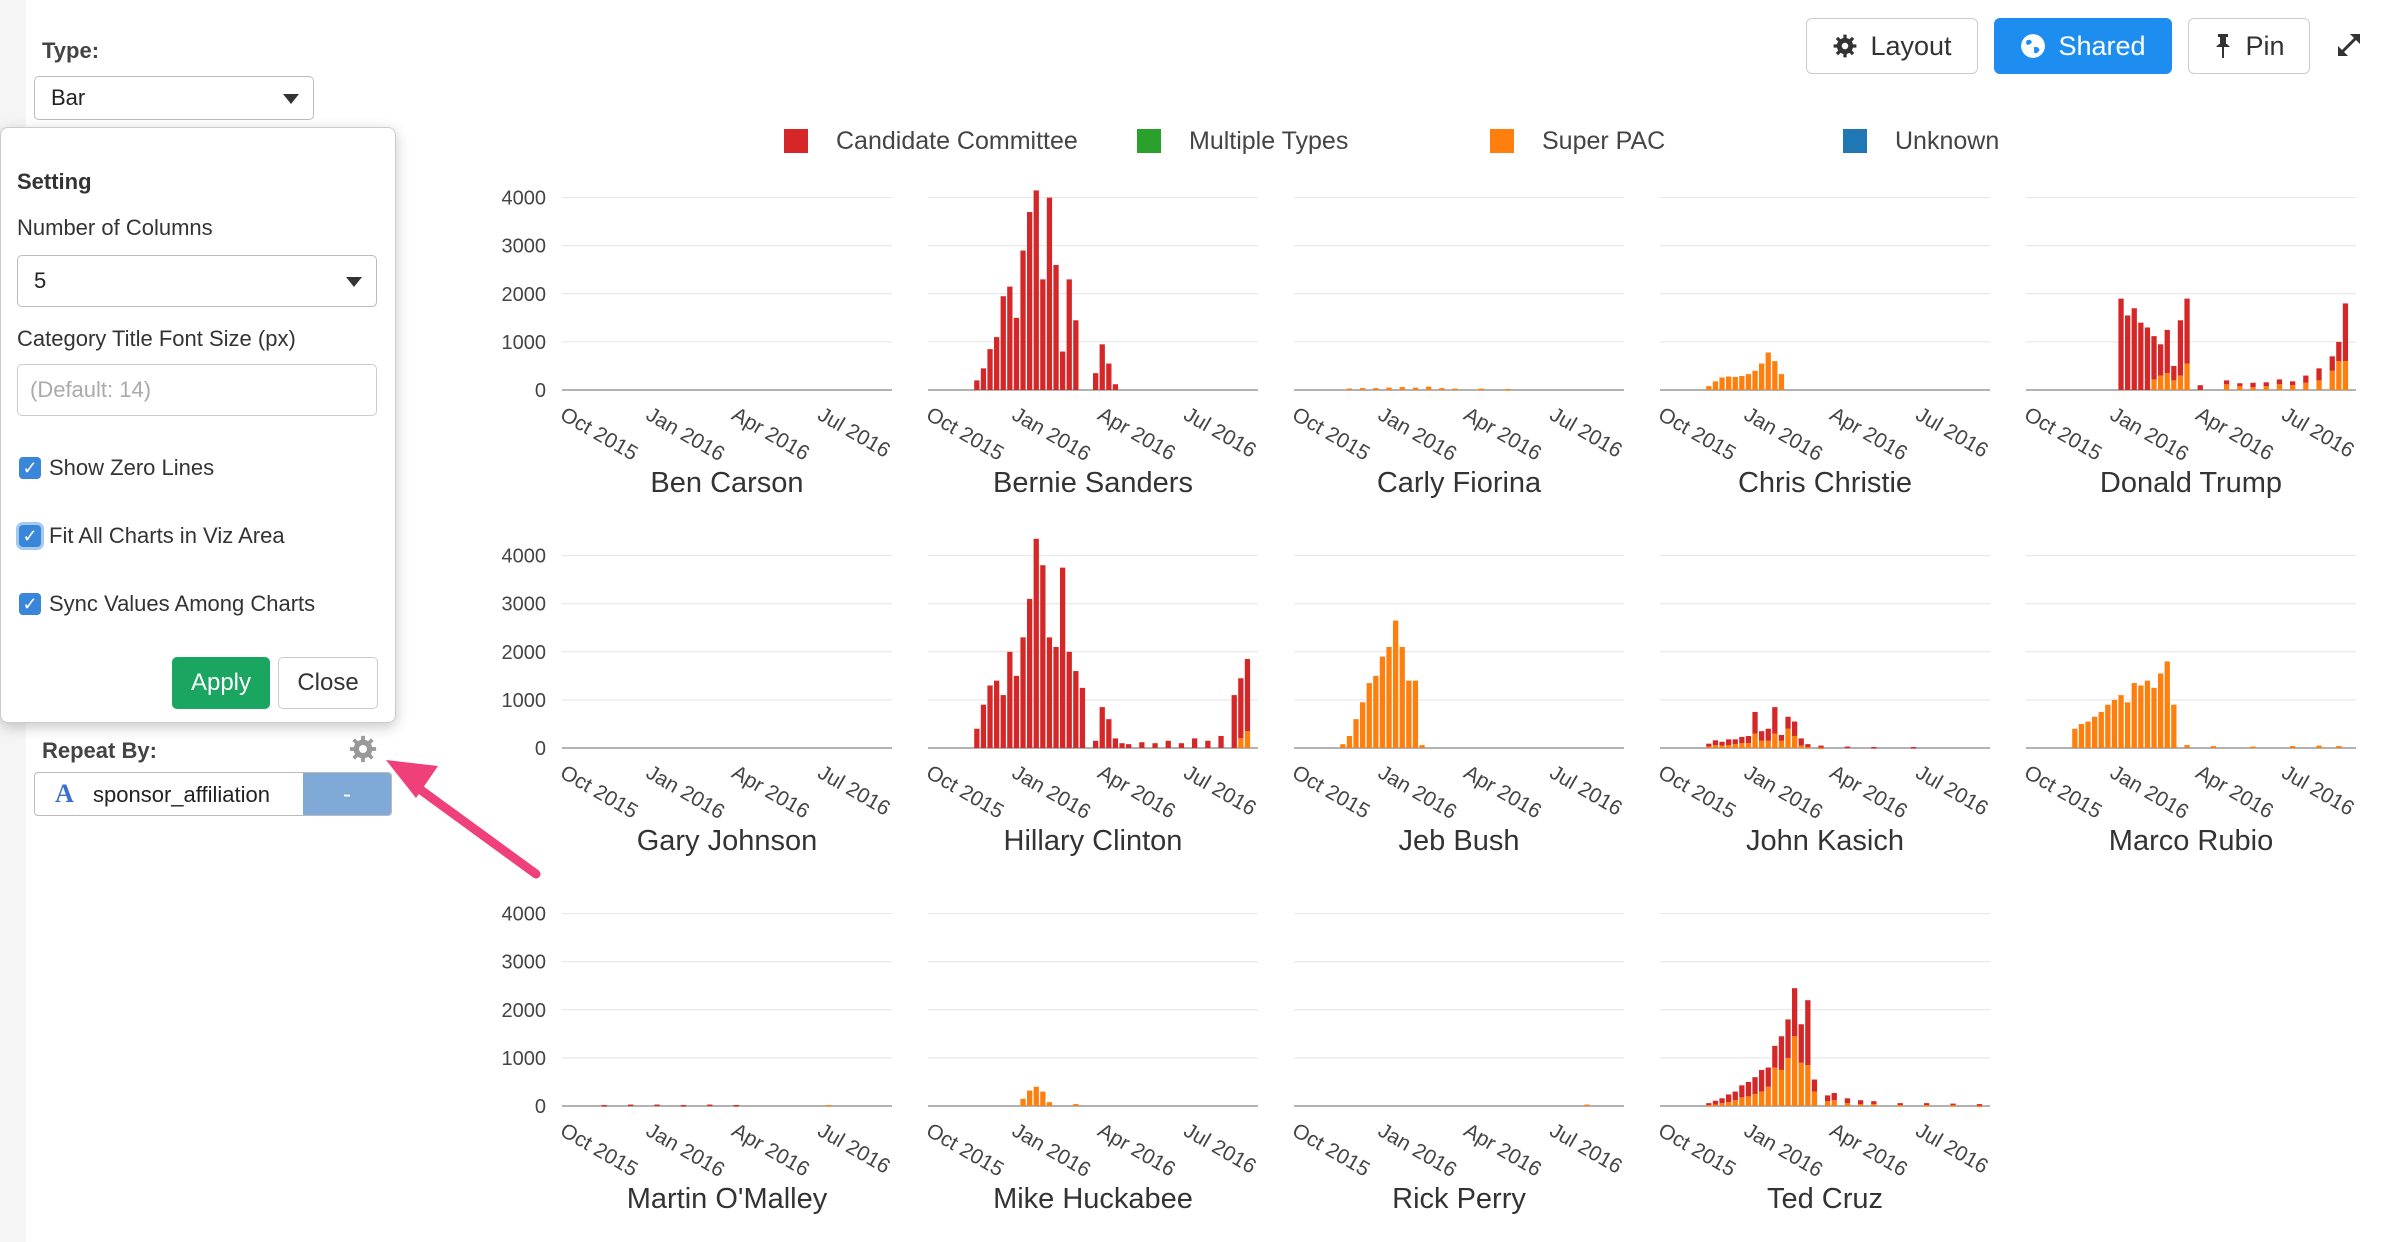 The width and height of the screenshot is (2382, 1242). What do you see at coordinates (221, 683) in the screenshot?
I see `apply-button: Apply` at bounding box center [221, 683].